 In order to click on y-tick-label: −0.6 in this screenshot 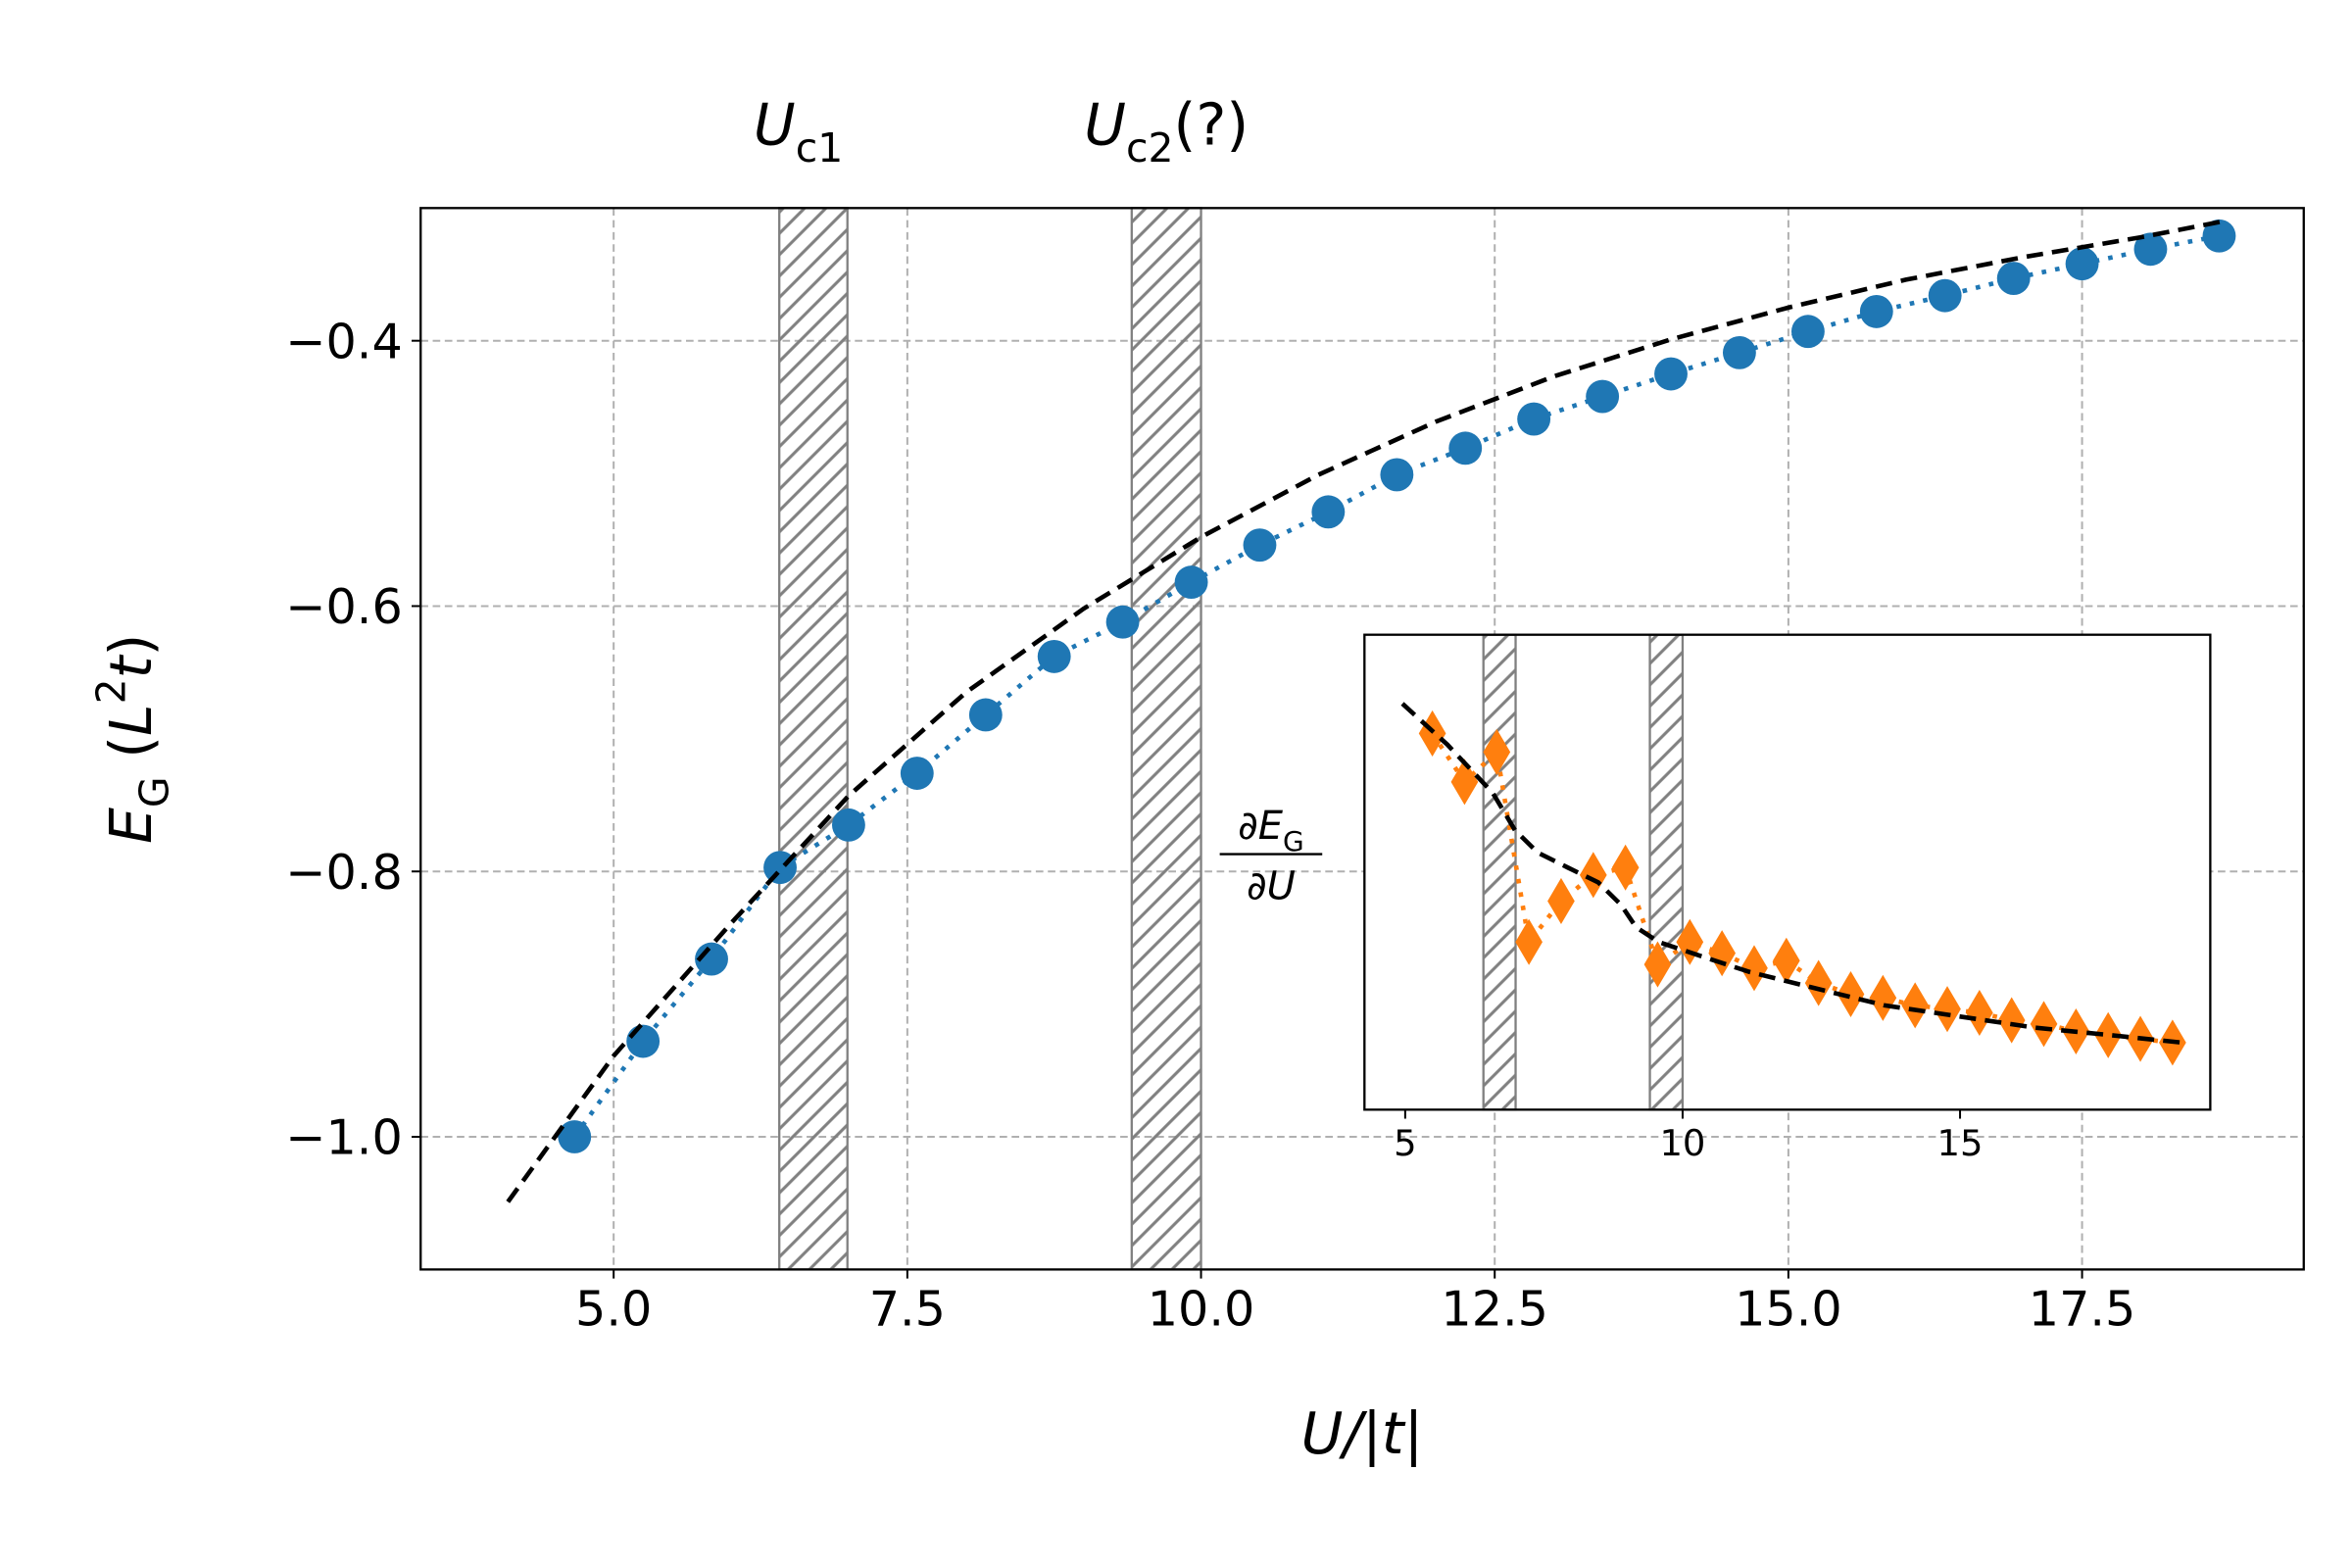, I will do `click(344, 606)`.